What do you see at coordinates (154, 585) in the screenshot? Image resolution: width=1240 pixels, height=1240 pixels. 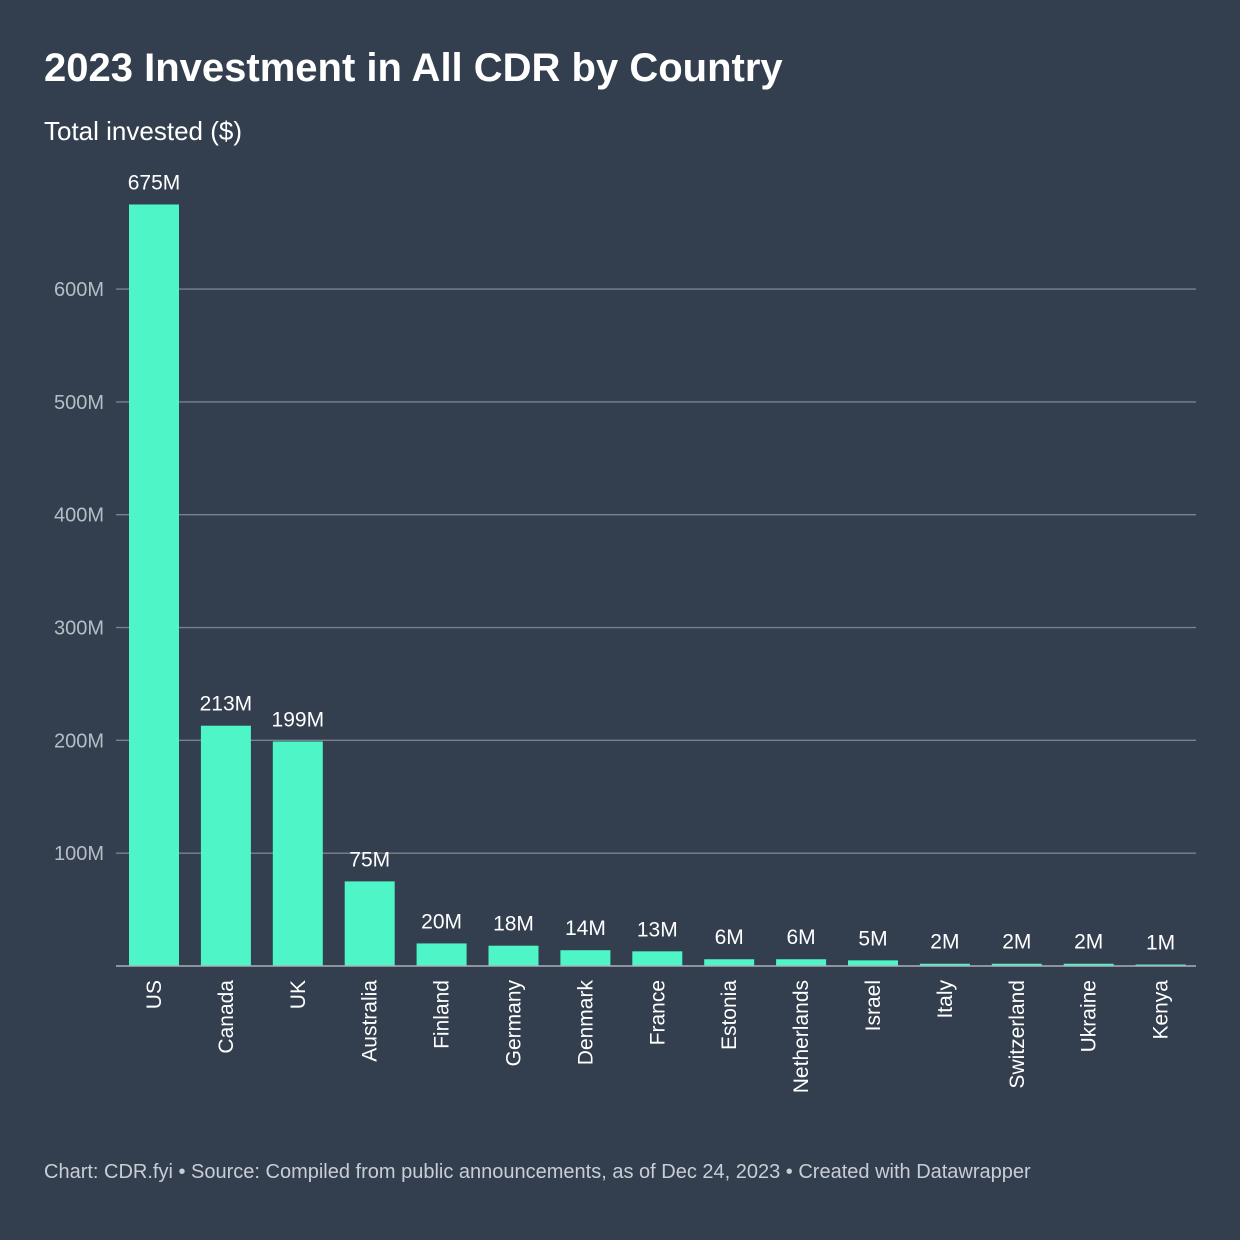 I see `bar-us` at bounding box center [154, 585].